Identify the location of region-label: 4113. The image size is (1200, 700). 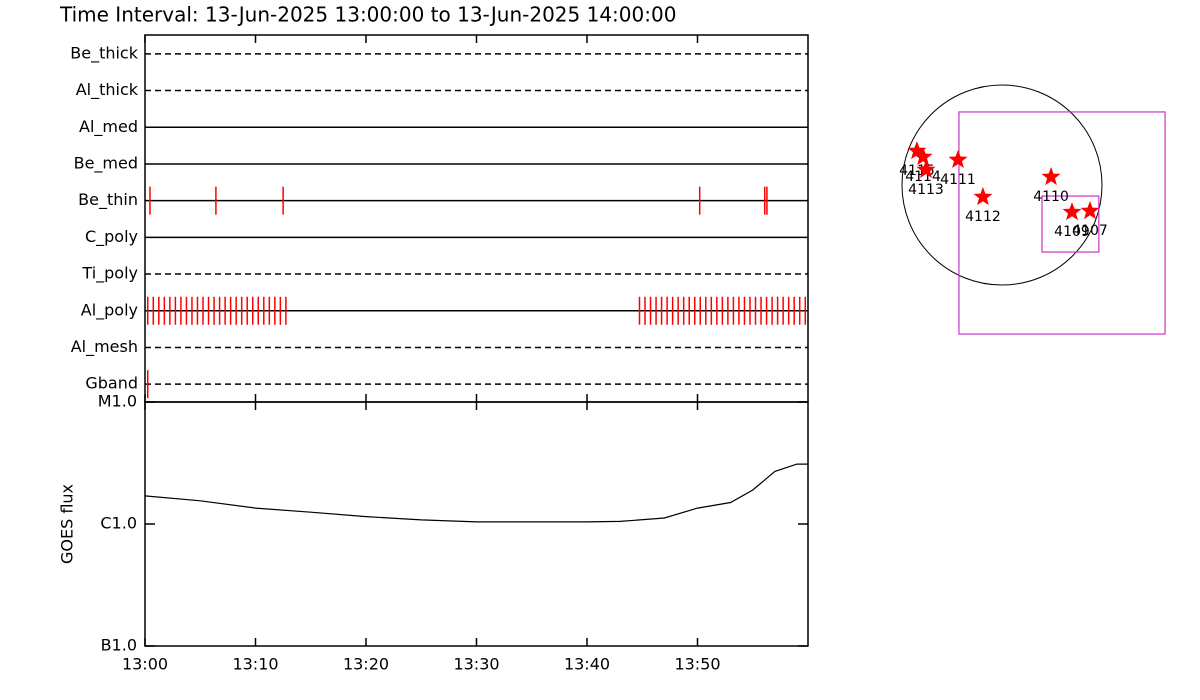
(926, 190).